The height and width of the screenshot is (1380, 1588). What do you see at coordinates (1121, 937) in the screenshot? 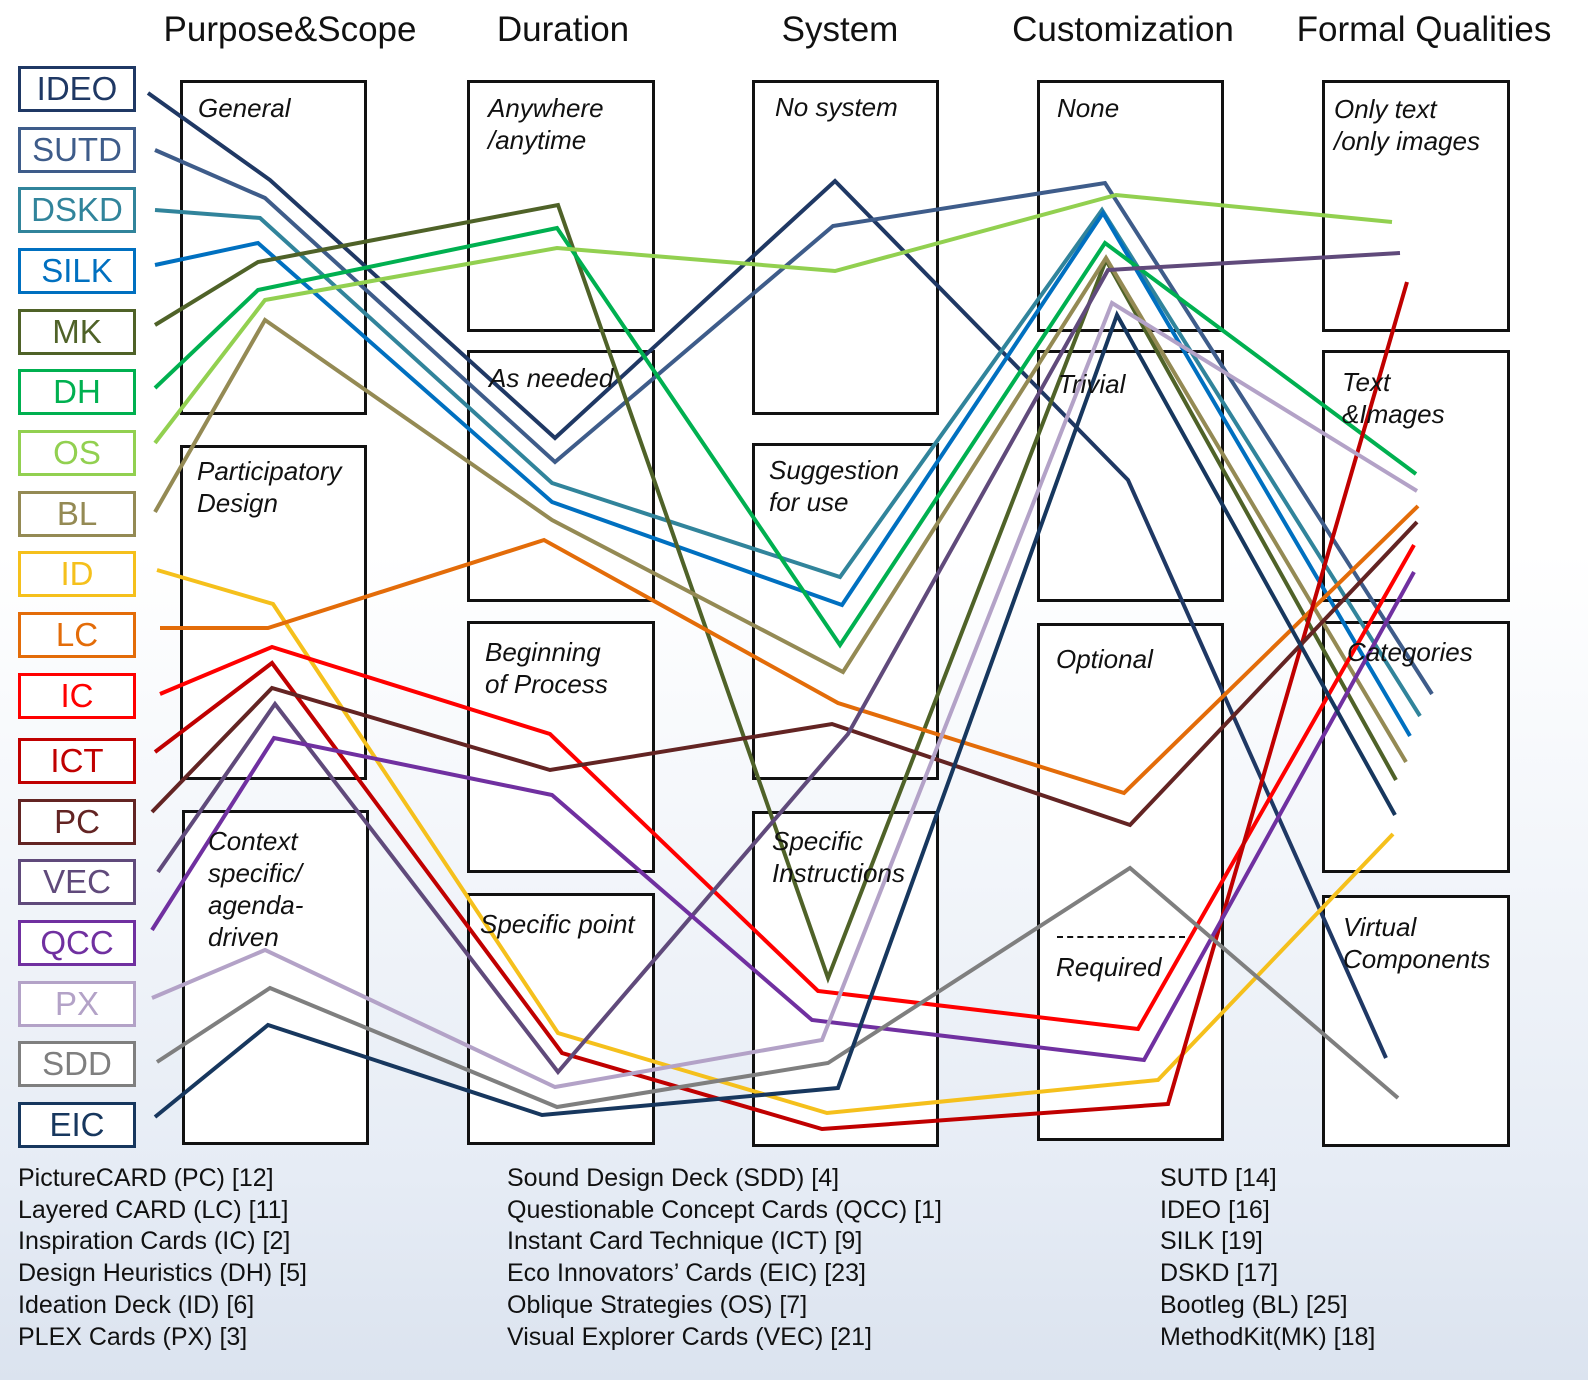
I see `optional-required-divider` at bounding box center [1121, 937].